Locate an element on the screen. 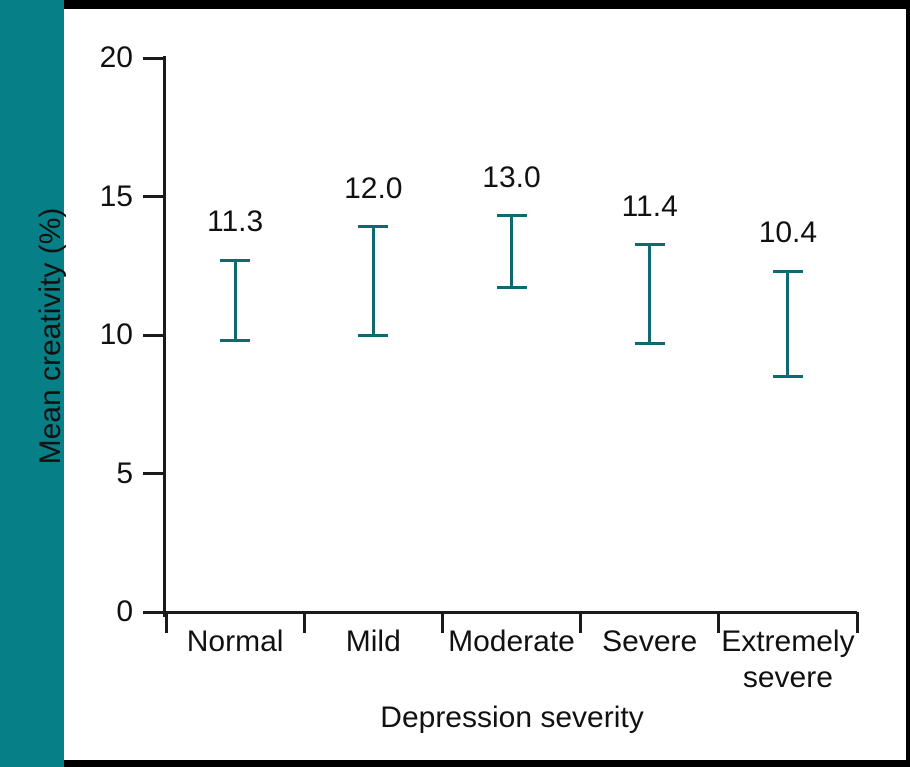 The width and height of the screenshot is (910, 767). y-axis-line is located at coordinates (164, 336).